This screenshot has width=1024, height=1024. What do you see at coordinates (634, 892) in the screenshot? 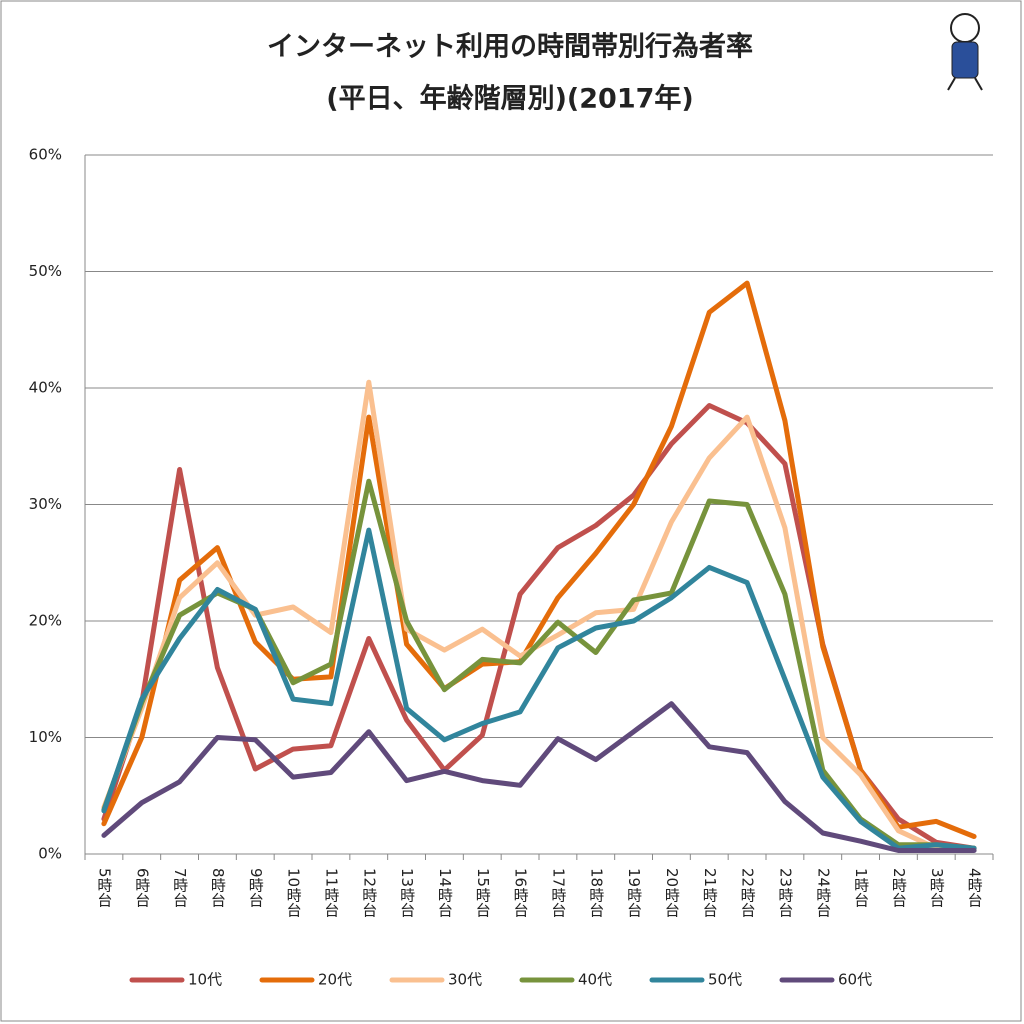
I see `x-tick-label: 19時台` at bounding box center [634, 892].